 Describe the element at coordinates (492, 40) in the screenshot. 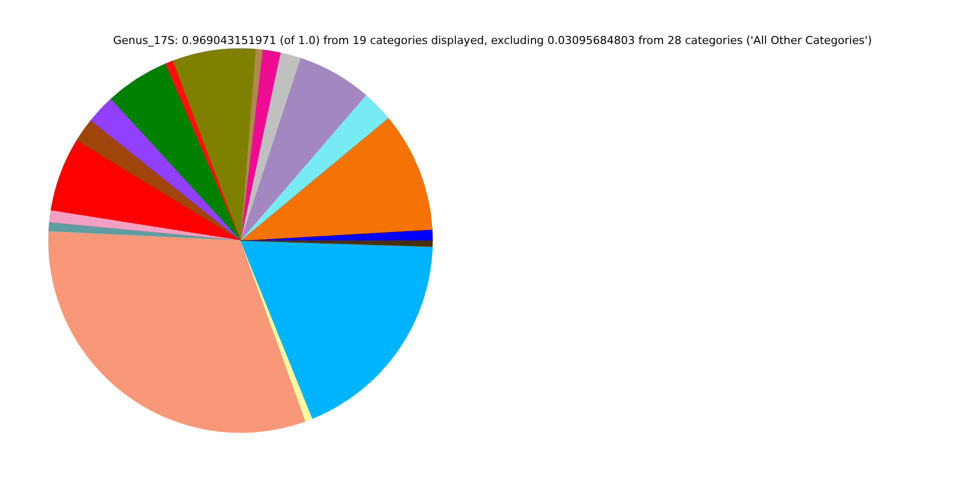

I see `text: Genus_17S: 0.969043151971 (of 1.0) from 19 categories displayed, excluding 0.03095684803 from 28 categories ('All Other Categories')` at that location.